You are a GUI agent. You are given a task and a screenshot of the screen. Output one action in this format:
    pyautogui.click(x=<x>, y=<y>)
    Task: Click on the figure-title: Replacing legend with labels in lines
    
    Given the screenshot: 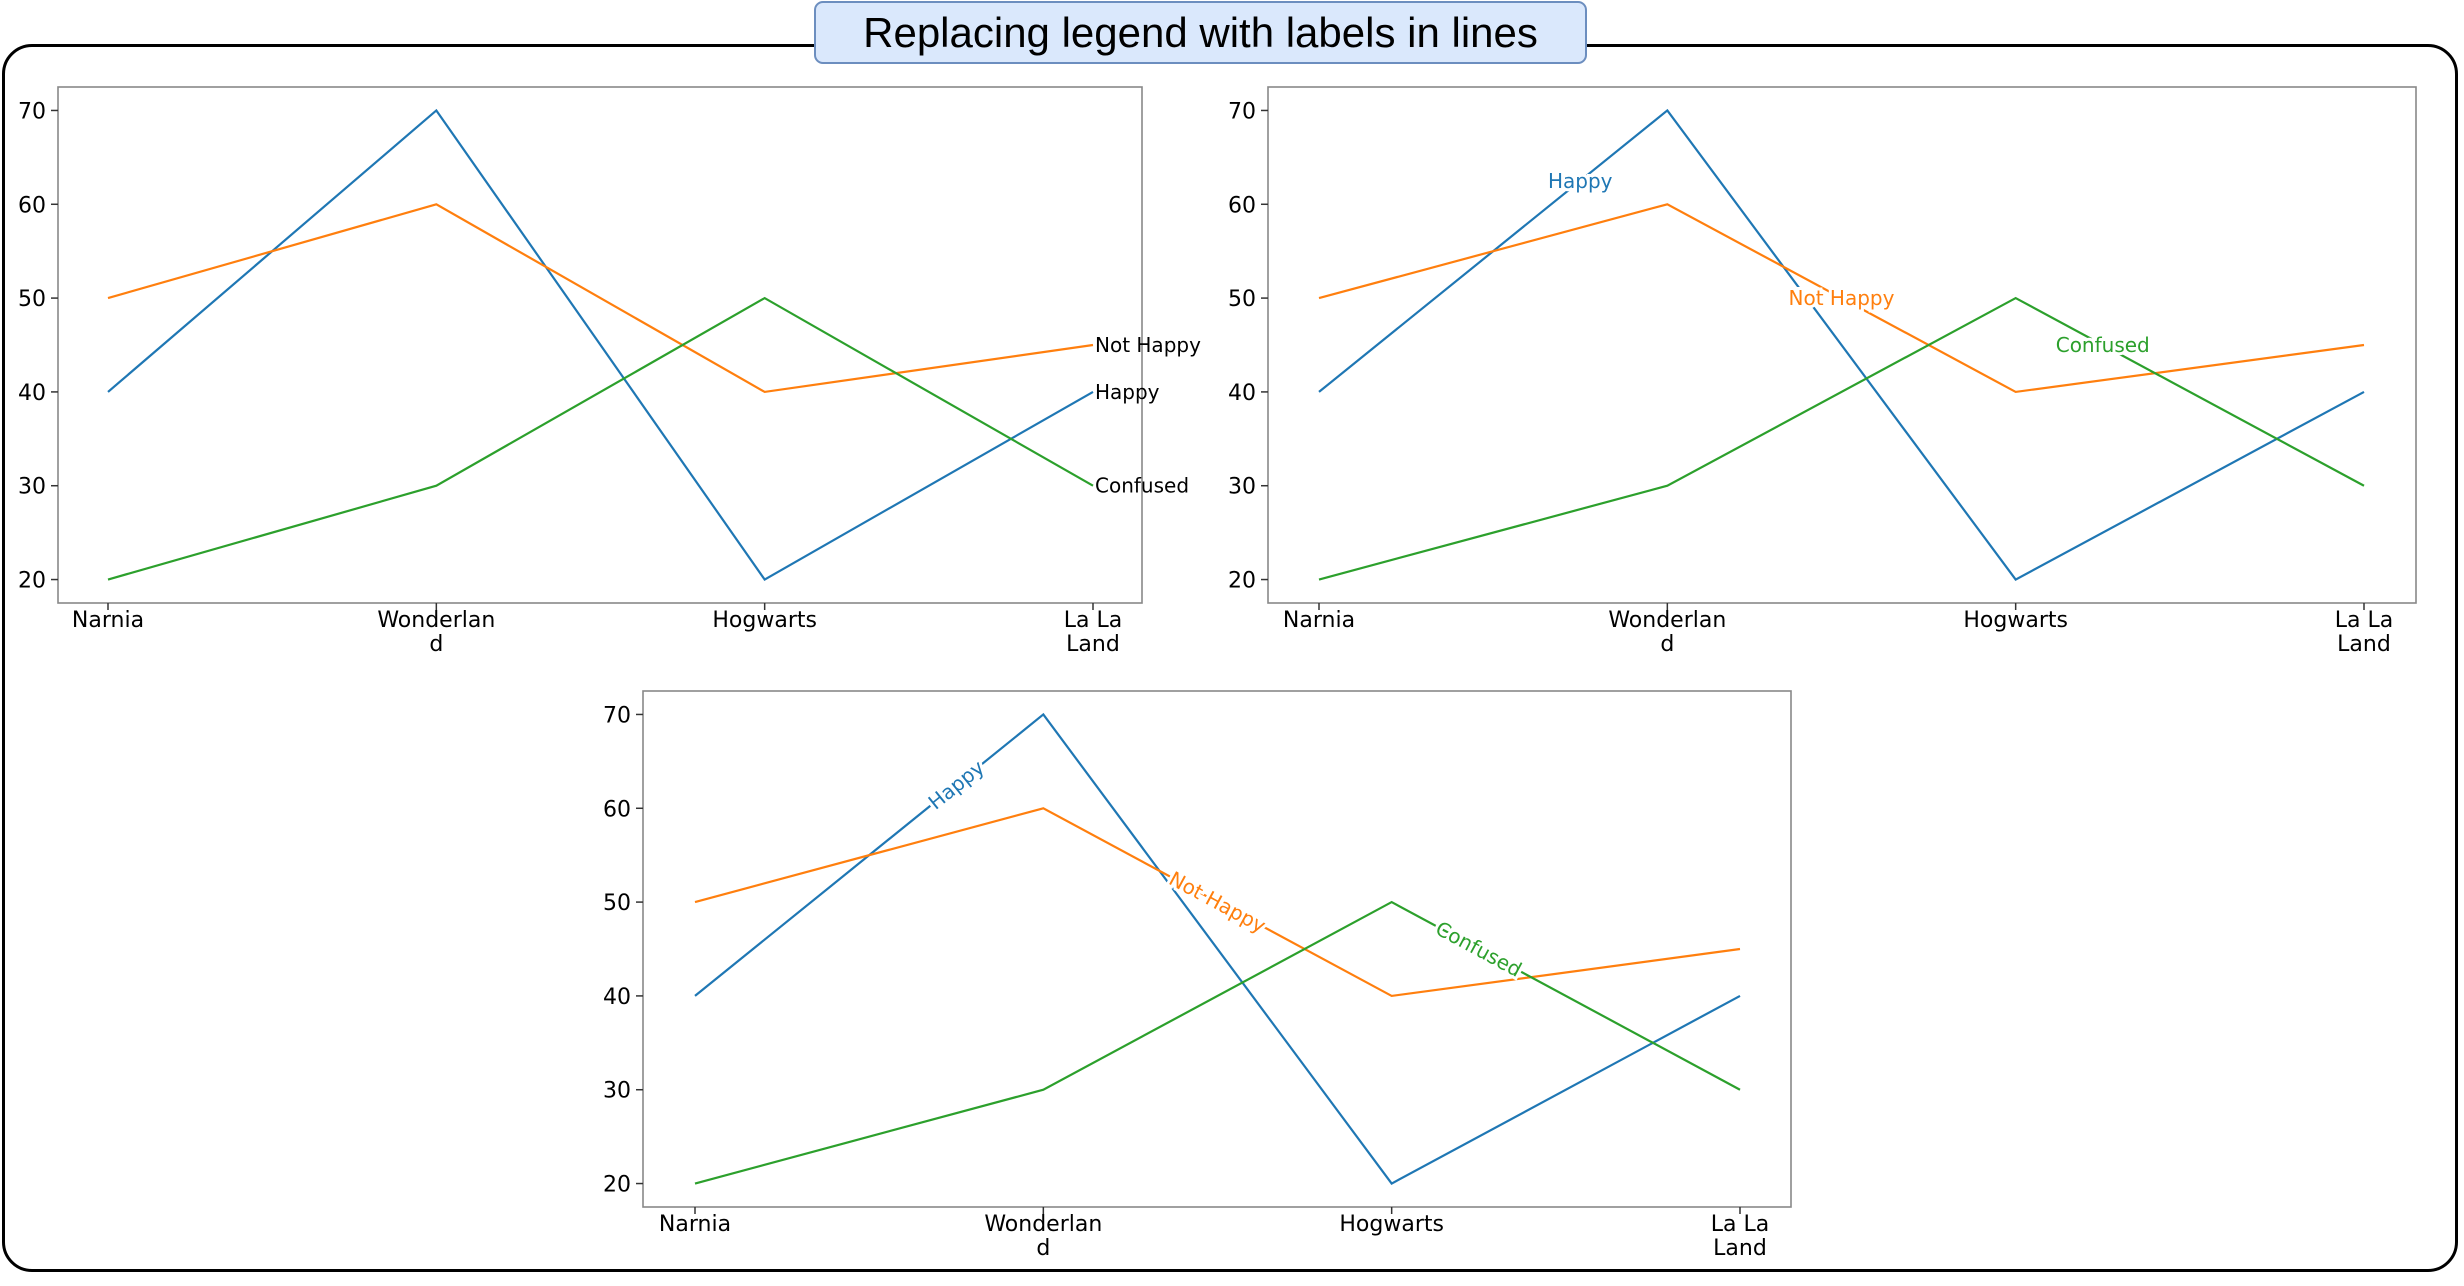 What is the action you would take?
    pyautogui.click(x=1200, y=32)
    